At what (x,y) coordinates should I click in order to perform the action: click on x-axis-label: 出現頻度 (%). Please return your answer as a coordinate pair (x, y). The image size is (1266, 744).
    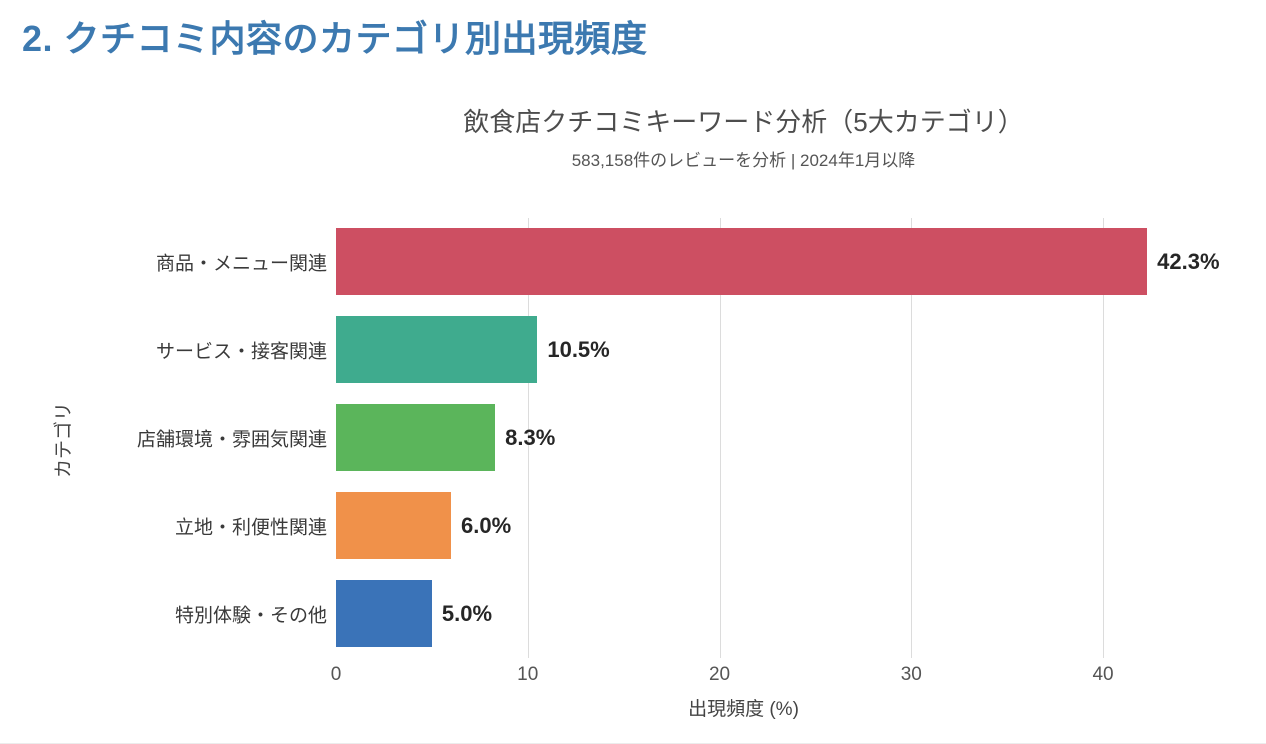
    Looking at the image, I should click on (743, 709).